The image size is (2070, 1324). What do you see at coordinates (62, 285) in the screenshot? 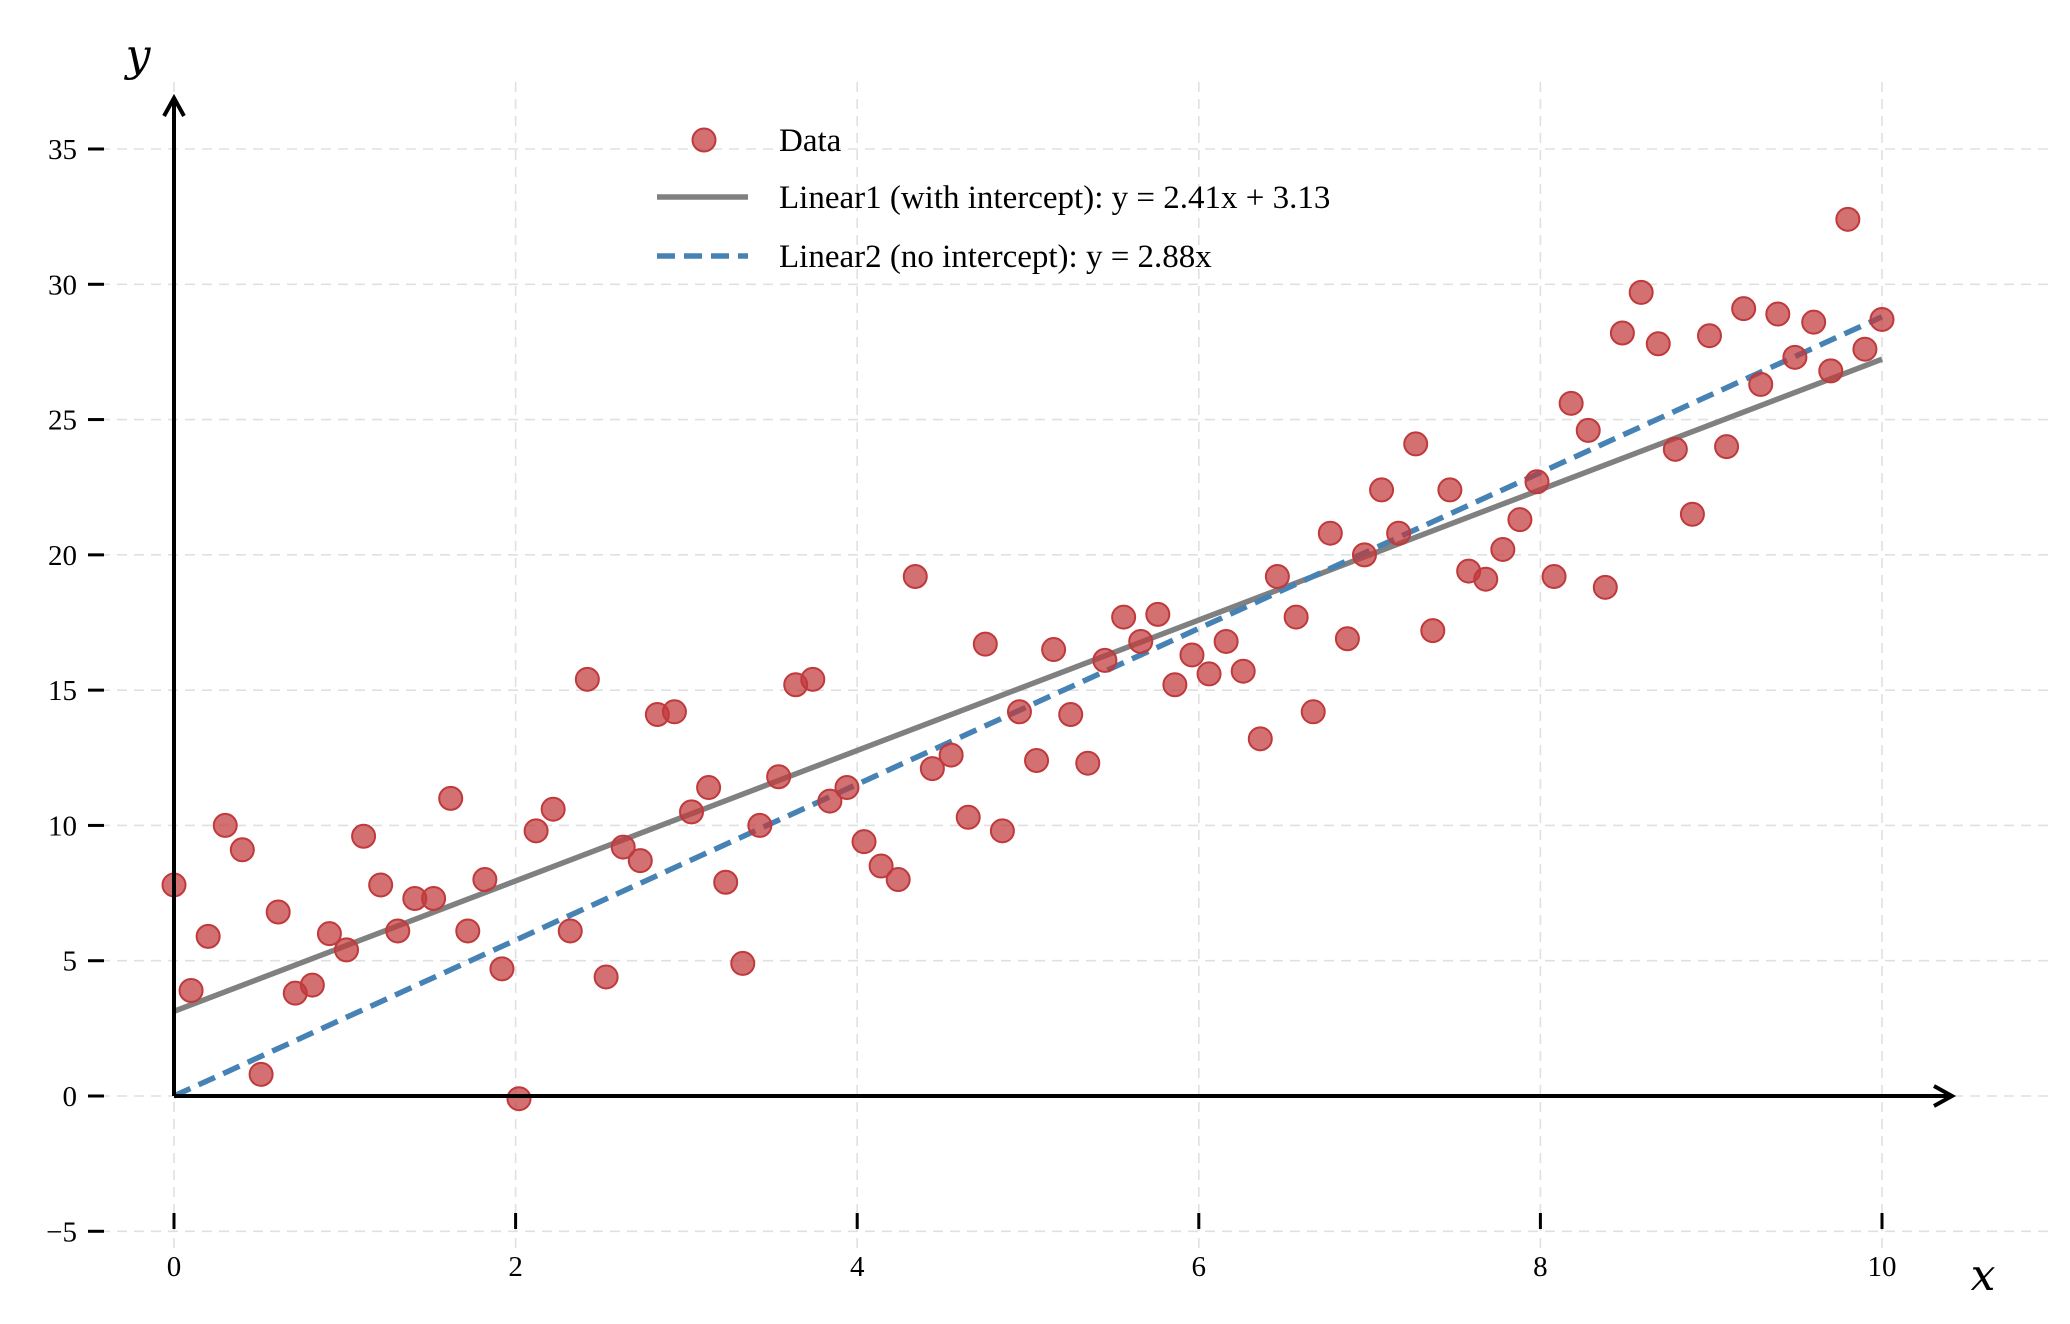
I see `y-tick-label: 30` at bounding box center [62, 285].